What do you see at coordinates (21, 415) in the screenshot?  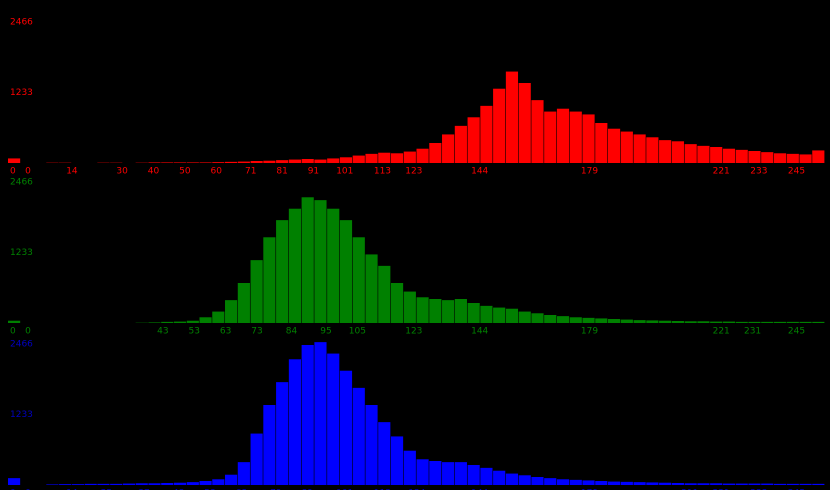 I see `y-tick-label: 1233` at bounding box center [21, 415].